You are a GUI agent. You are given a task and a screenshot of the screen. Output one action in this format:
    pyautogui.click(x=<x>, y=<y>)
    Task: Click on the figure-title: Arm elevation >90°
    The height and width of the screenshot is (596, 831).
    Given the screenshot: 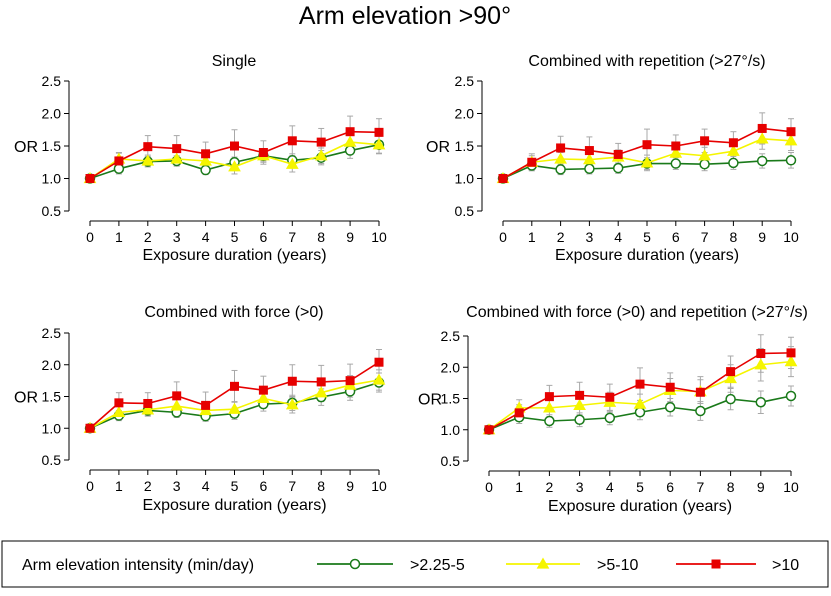 What is the action you would take?
    pyautogui.click(x=405, y=16)
    